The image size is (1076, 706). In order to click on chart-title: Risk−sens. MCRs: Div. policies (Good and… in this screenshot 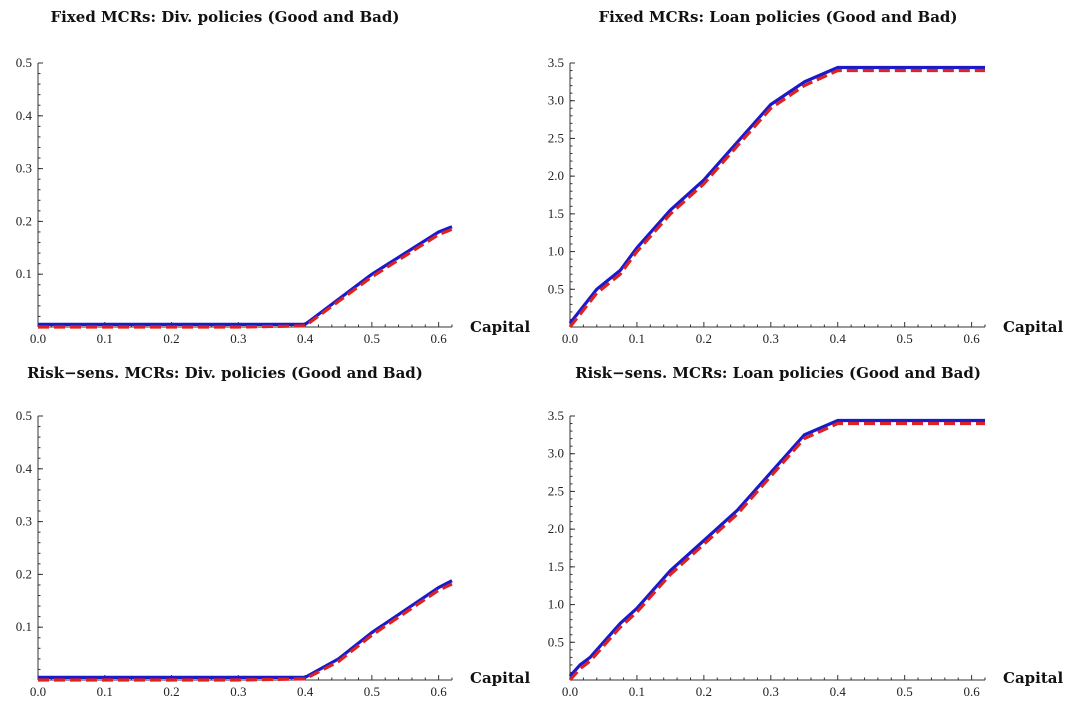, I will do `click(225, 373)`.